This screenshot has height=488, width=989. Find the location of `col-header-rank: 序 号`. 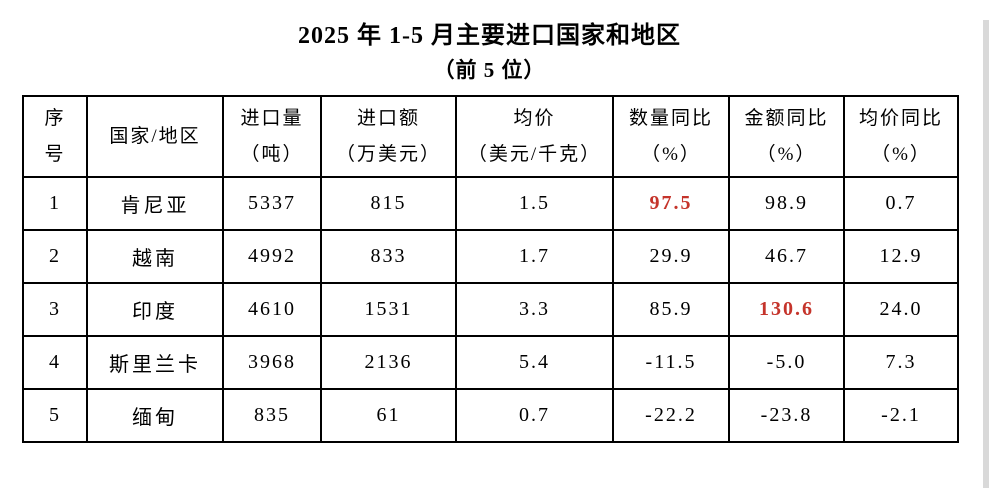

col-header-rank: 序 号 is located at coordinates (55, 136).